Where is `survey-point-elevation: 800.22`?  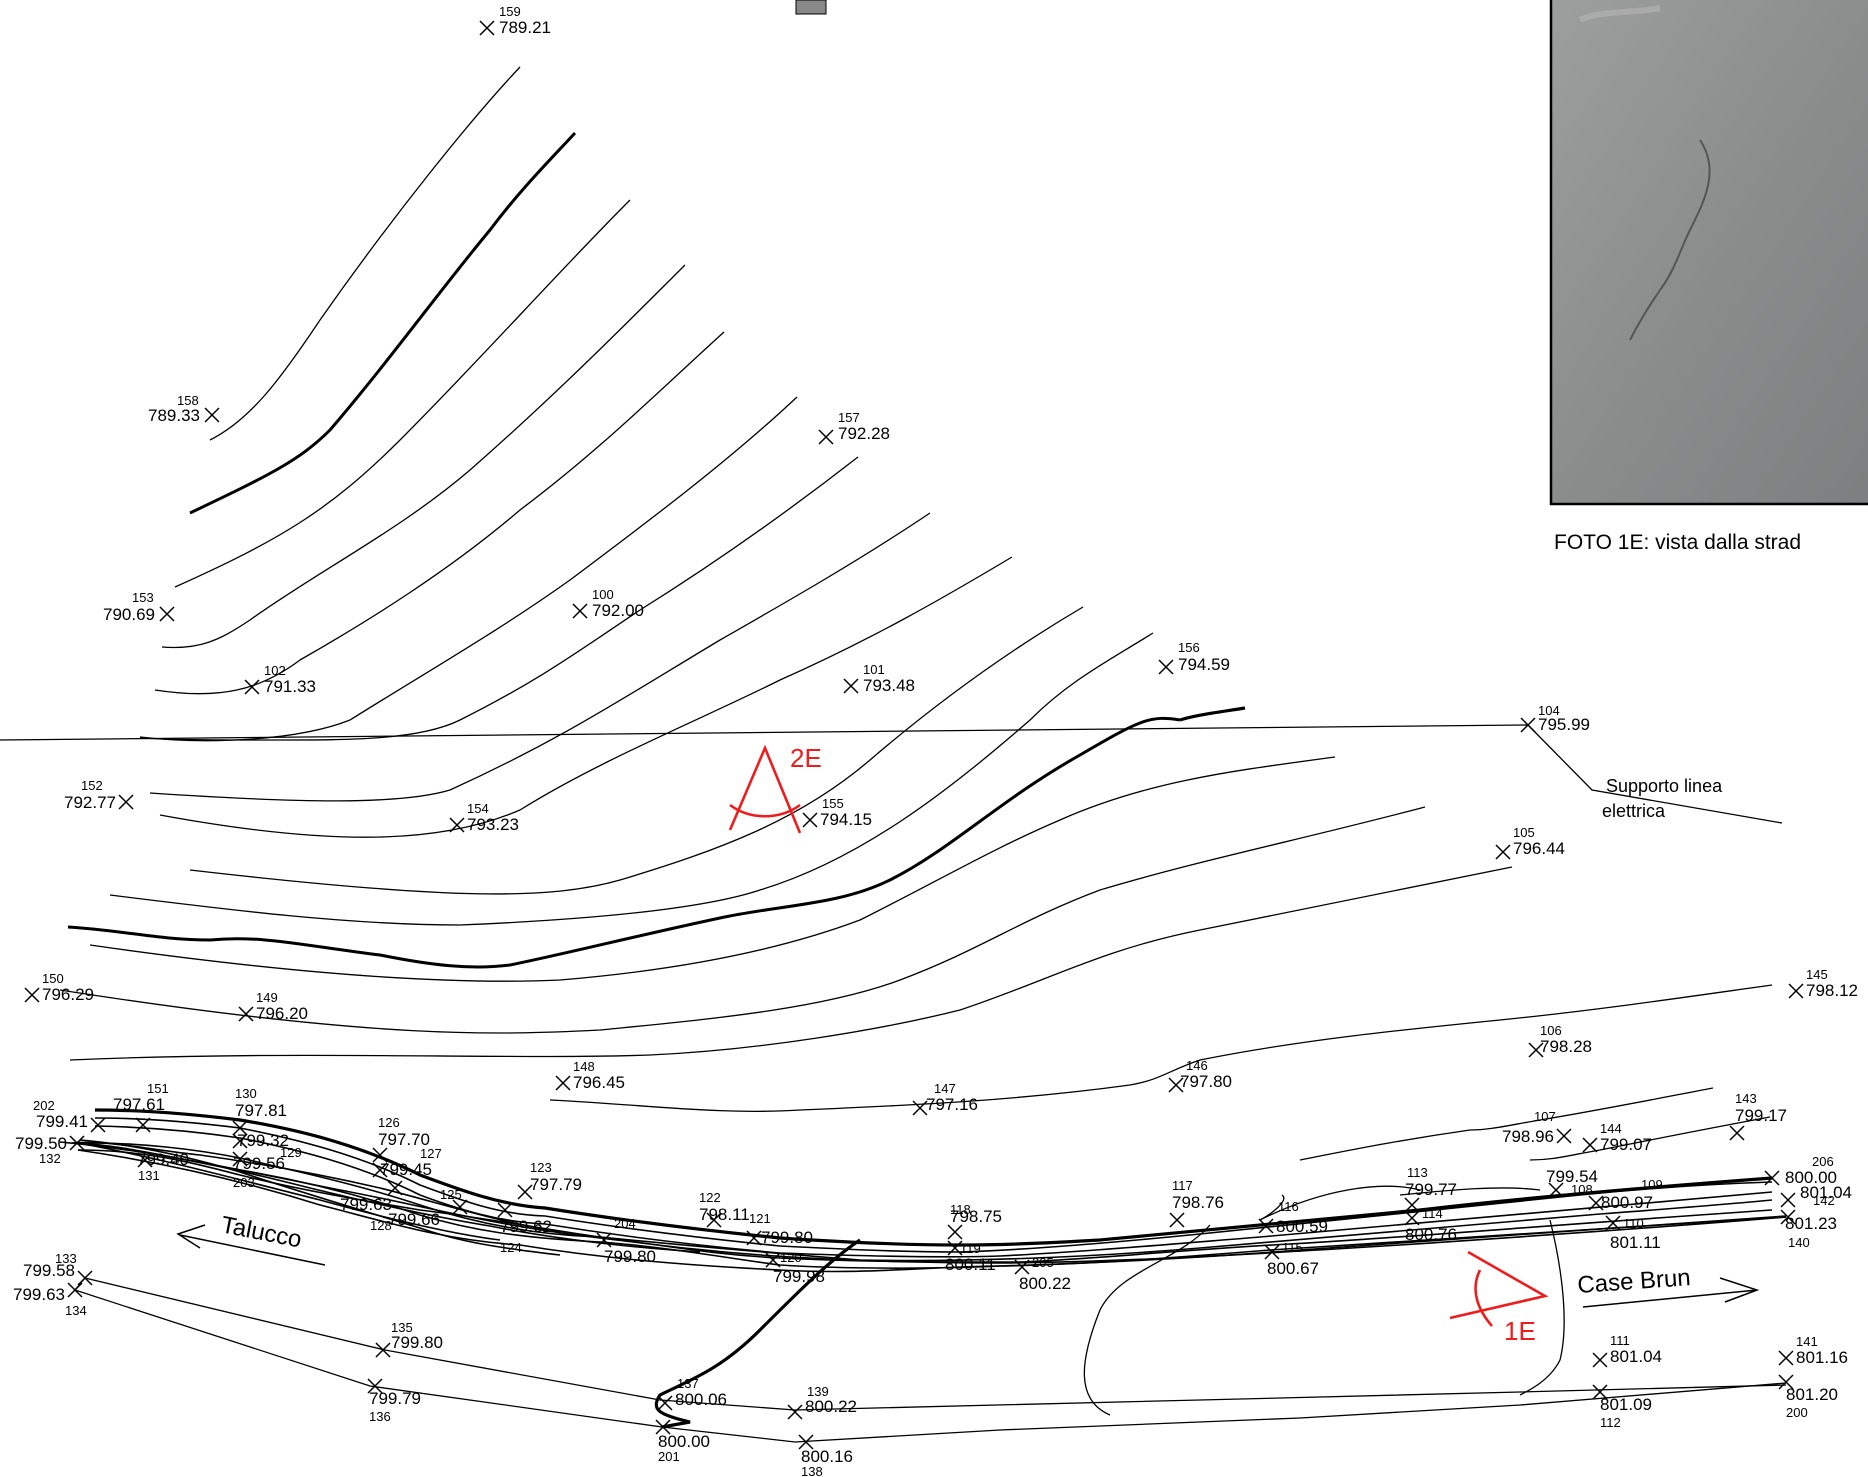 survey-point-elevation: 800.22 is located at coordinates (831, 1406).